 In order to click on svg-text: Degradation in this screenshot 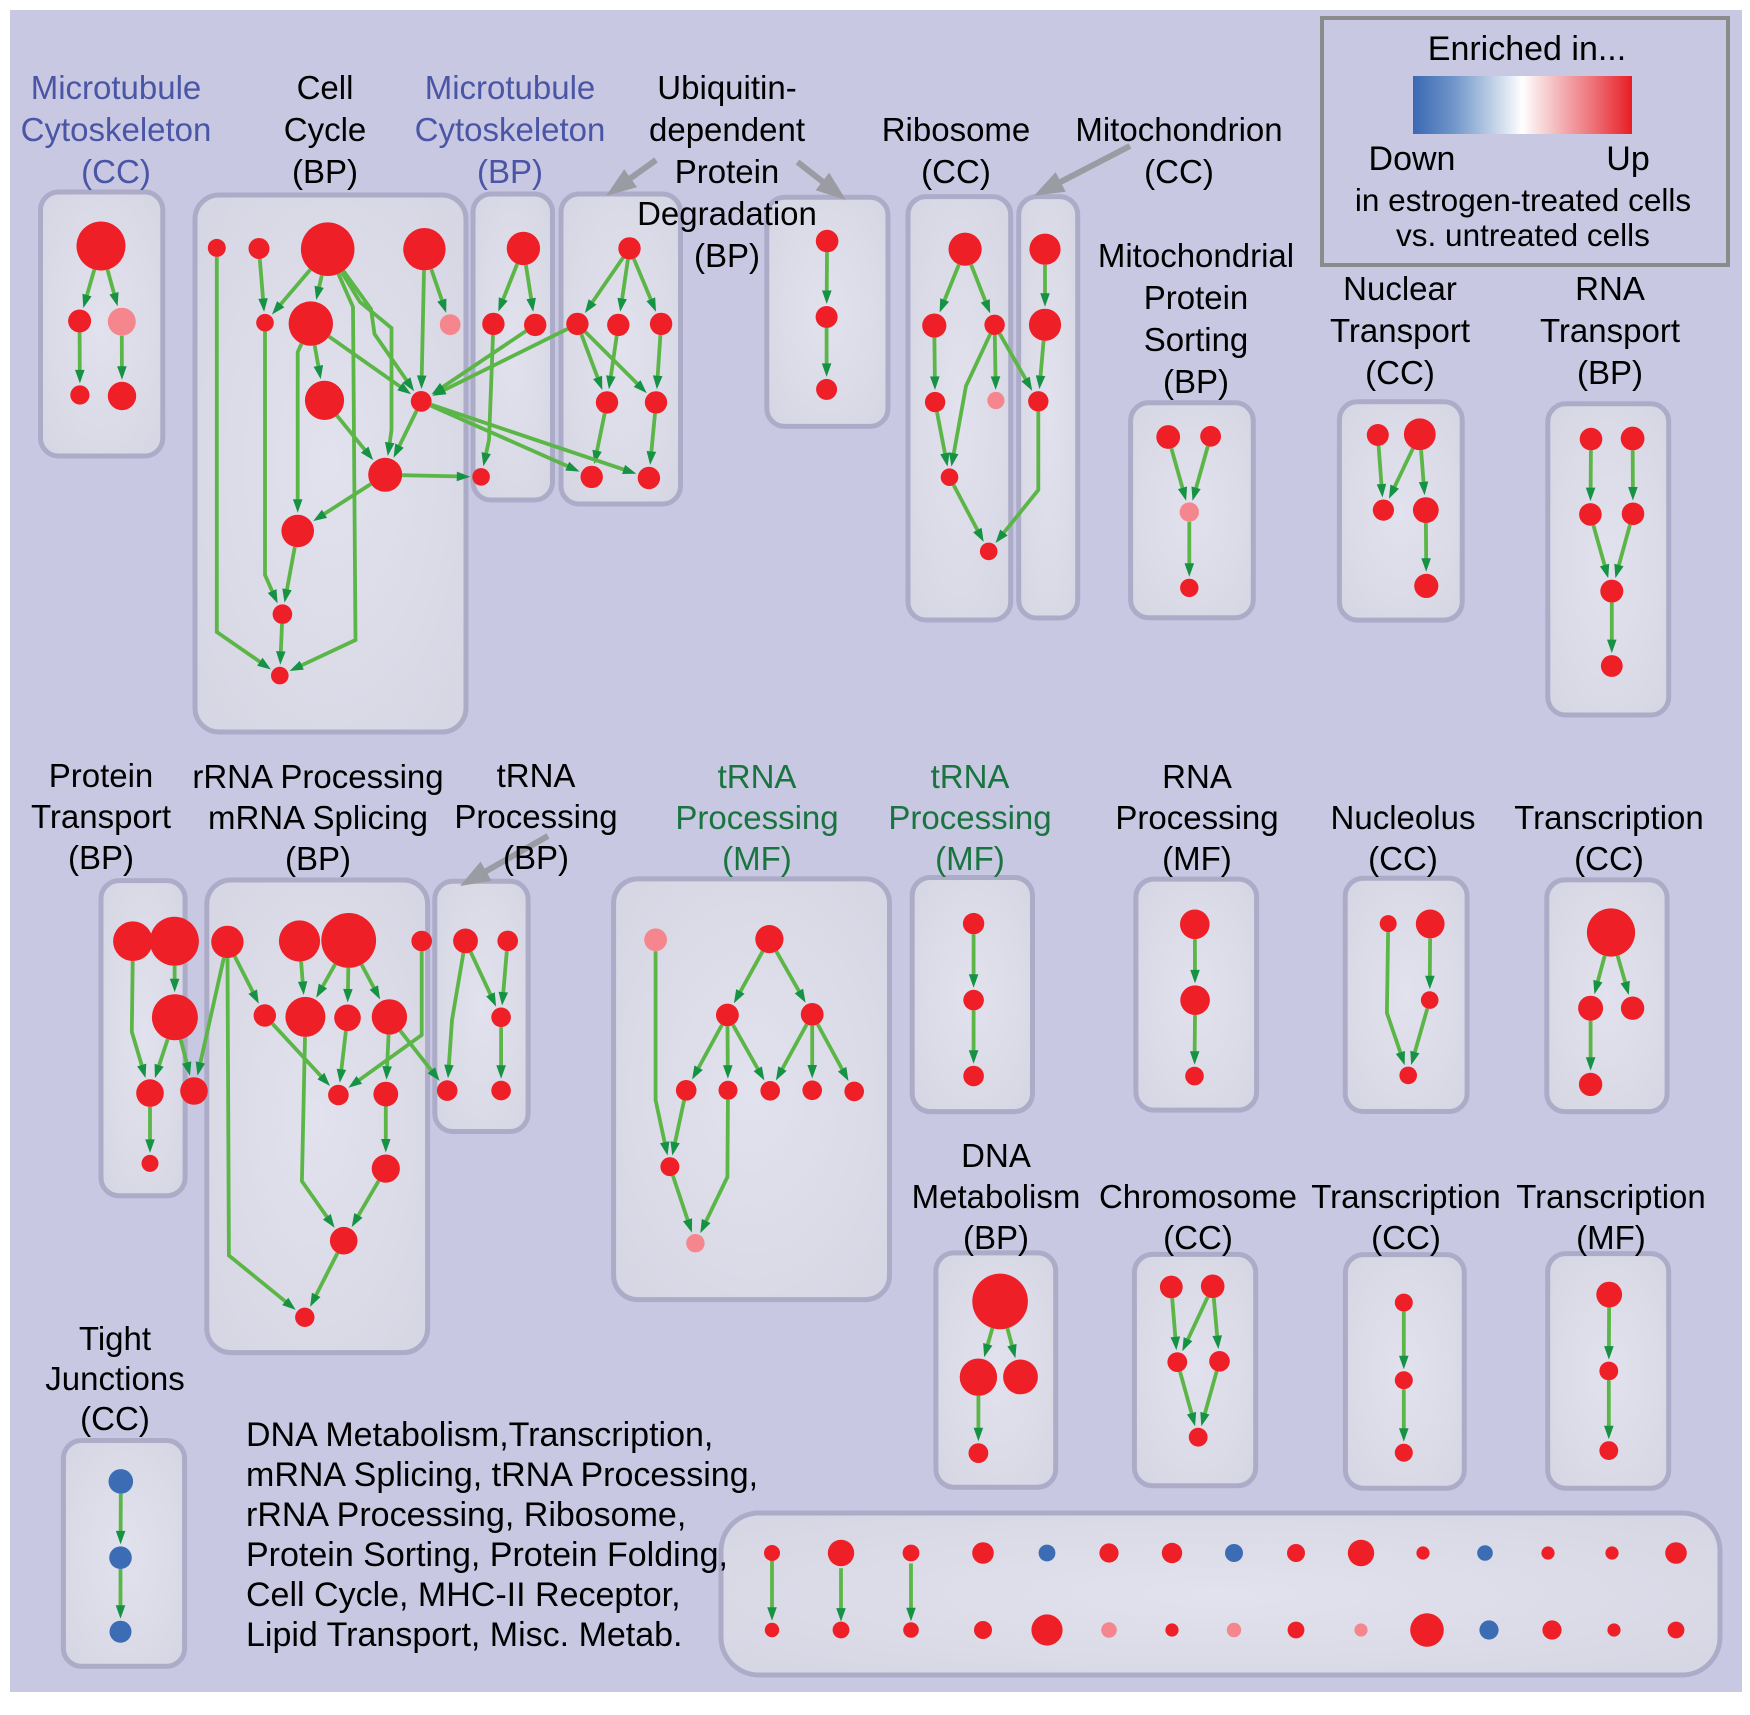, I will do `click(727, 213)`.